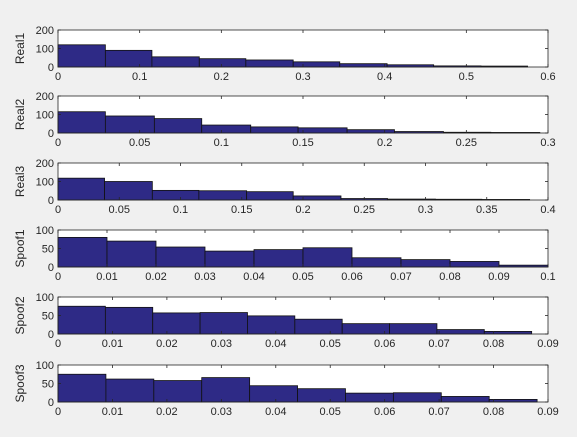 The width and height of the screenshot is (577, 437). What do you see at coordinates (486, 210) in the screenshot?
I see `x-tick-label: 0.35` at bounding box center [486, 210].